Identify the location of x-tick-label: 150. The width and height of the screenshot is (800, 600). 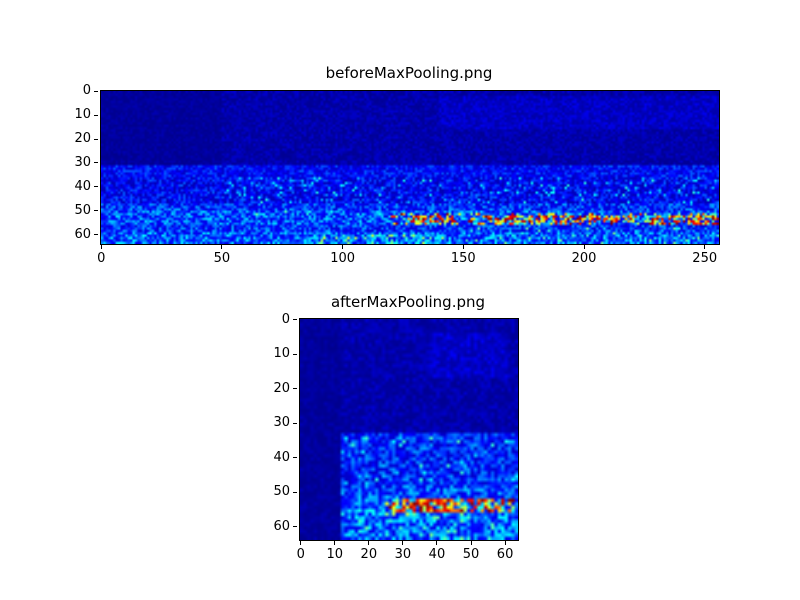
(463, 258).